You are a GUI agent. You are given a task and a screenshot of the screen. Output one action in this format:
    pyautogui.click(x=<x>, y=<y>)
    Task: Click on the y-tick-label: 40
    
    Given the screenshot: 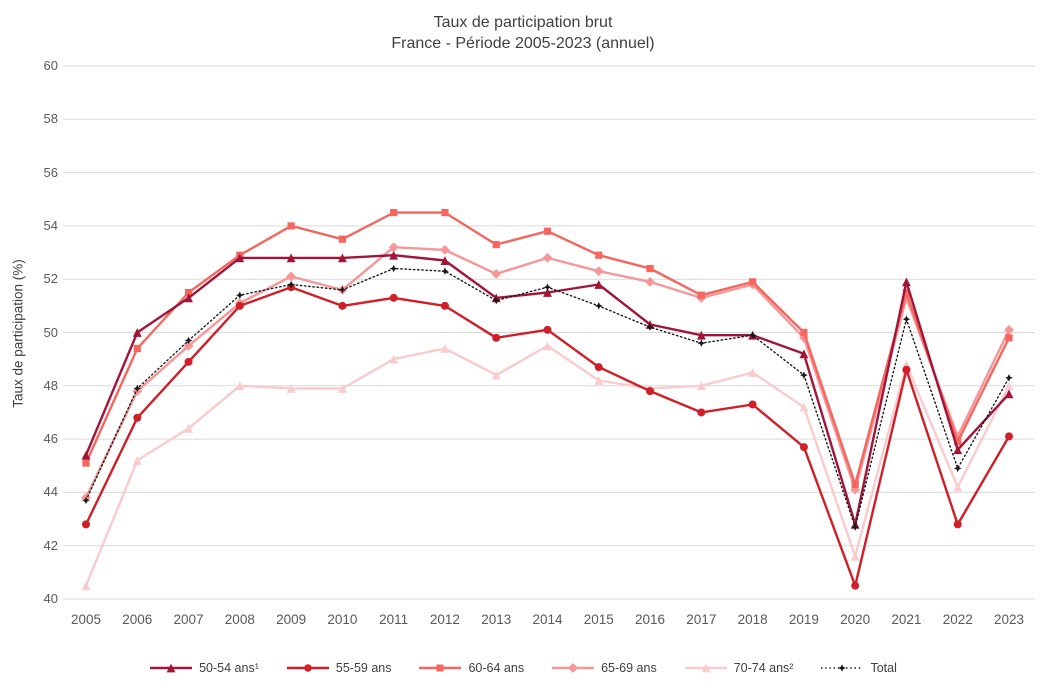 What is the action you would take?
    pyautogui.click(x=50, y=598)
    